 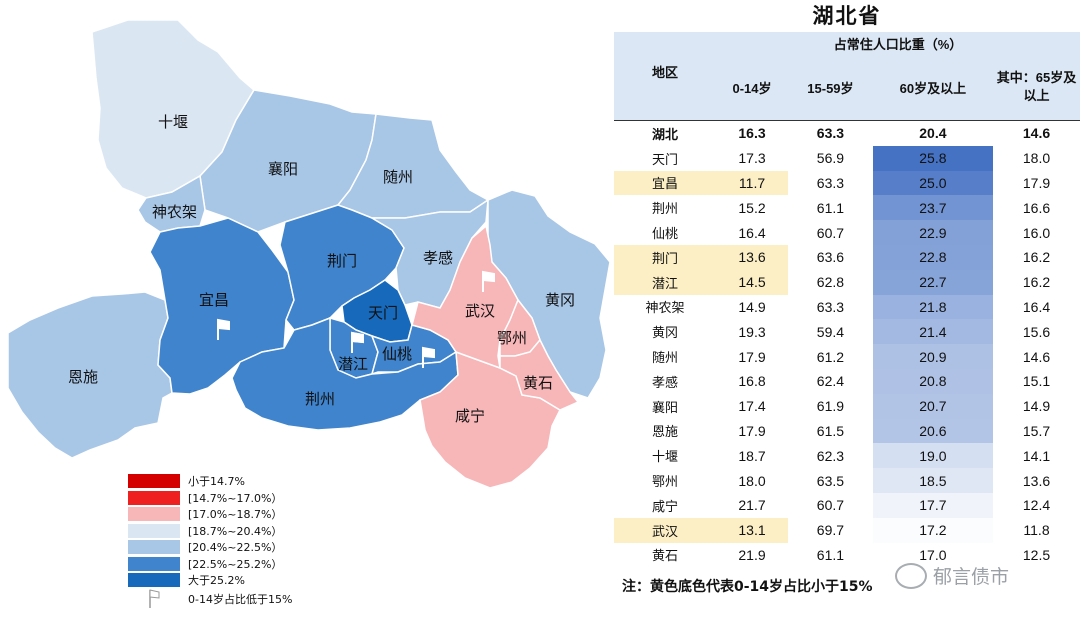 I want to click on cell-col-65plus: 12.4, so click(x=1036, y=505).